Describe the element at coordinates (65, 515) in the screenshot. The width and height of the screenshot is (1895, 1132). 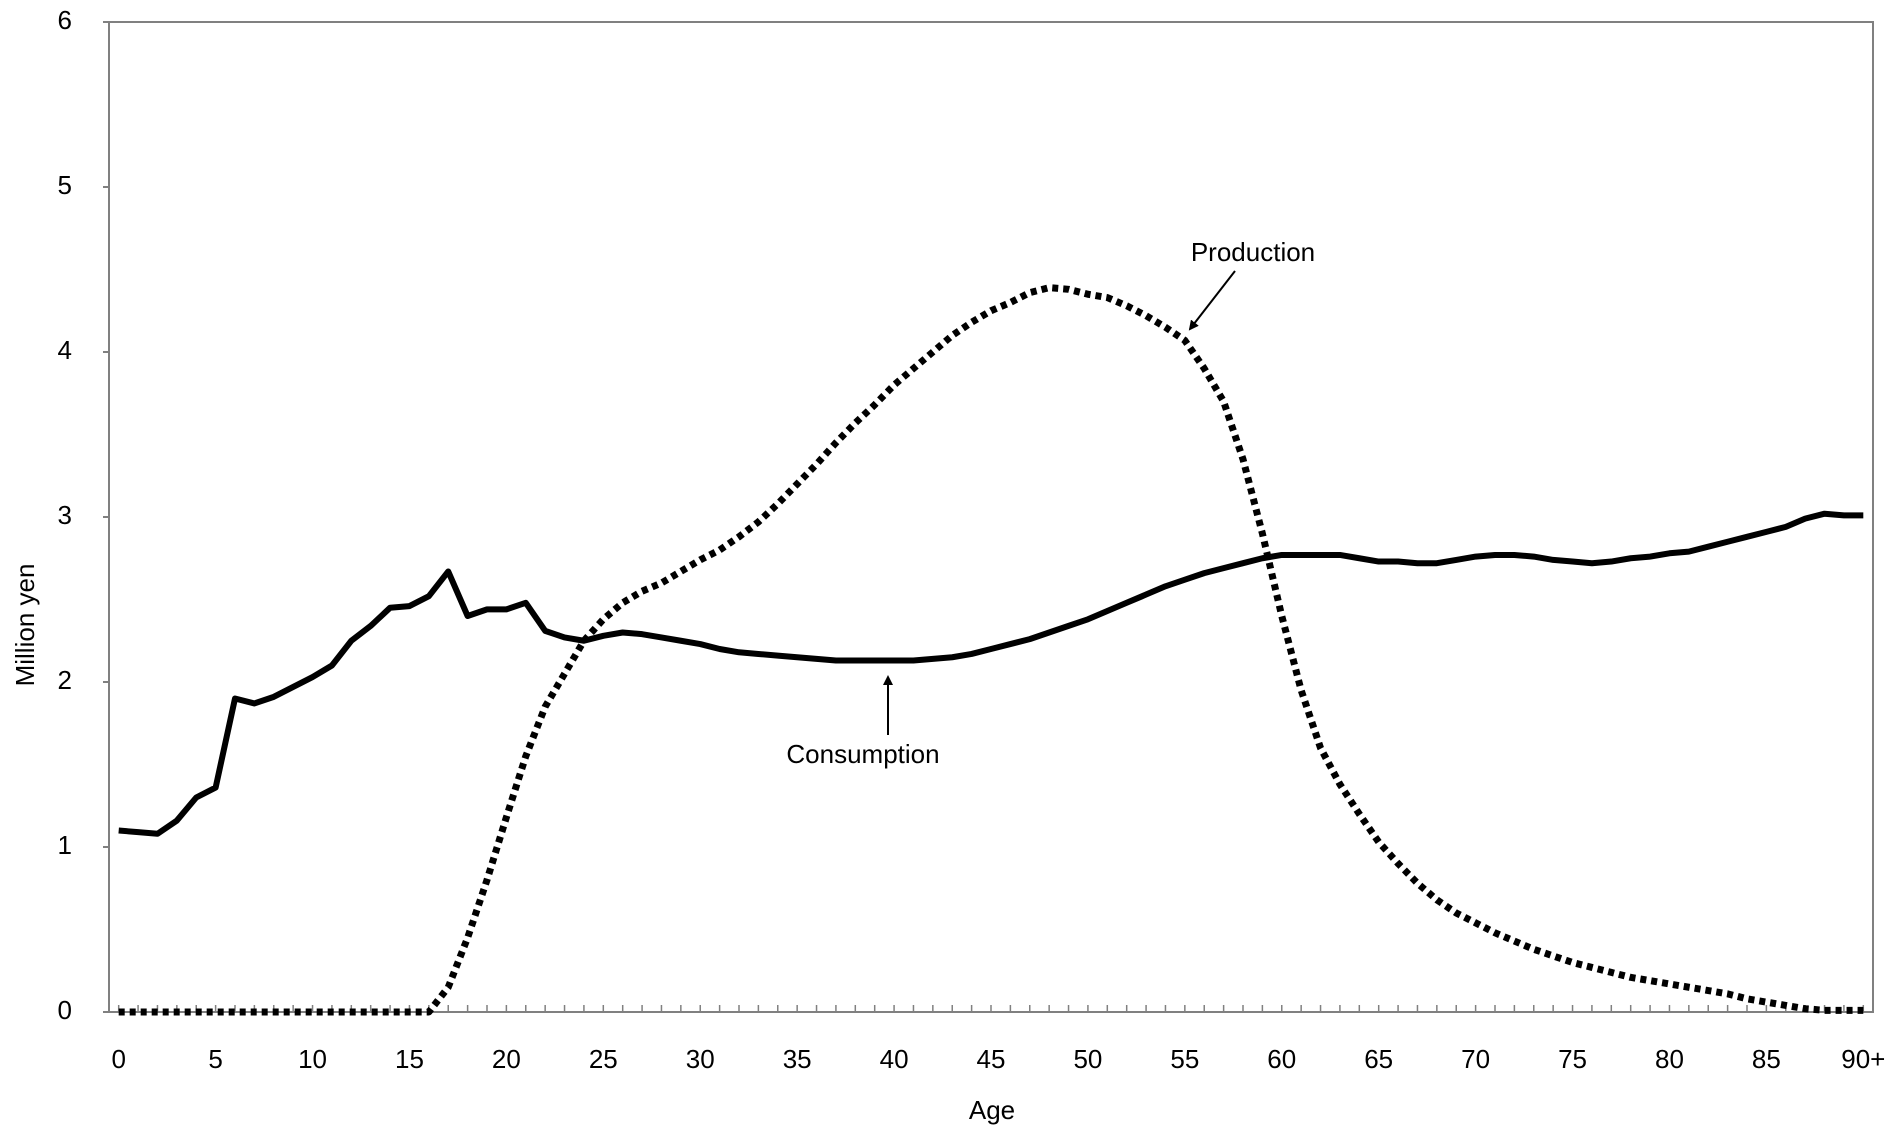
I see `y-tick-label: 3` at that location.